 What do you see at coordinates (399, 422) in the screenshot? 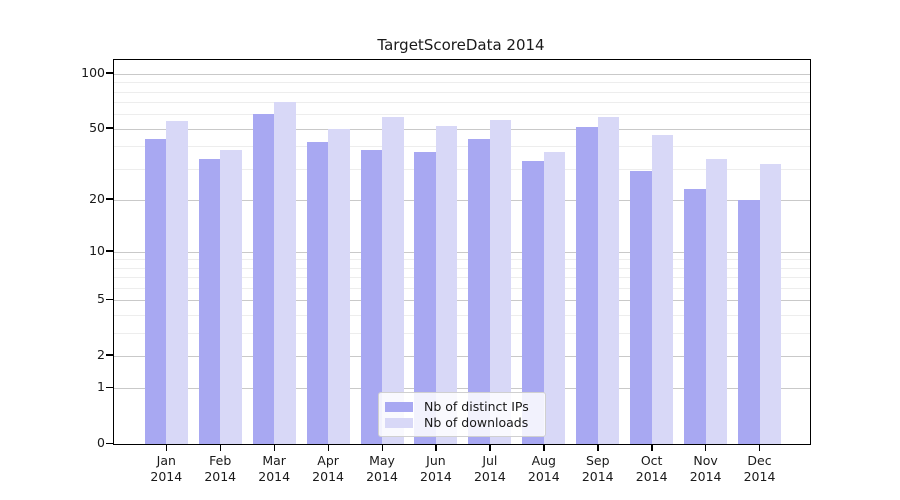
I see `legend-swatch-downloads` at bounding box center [399, 422].